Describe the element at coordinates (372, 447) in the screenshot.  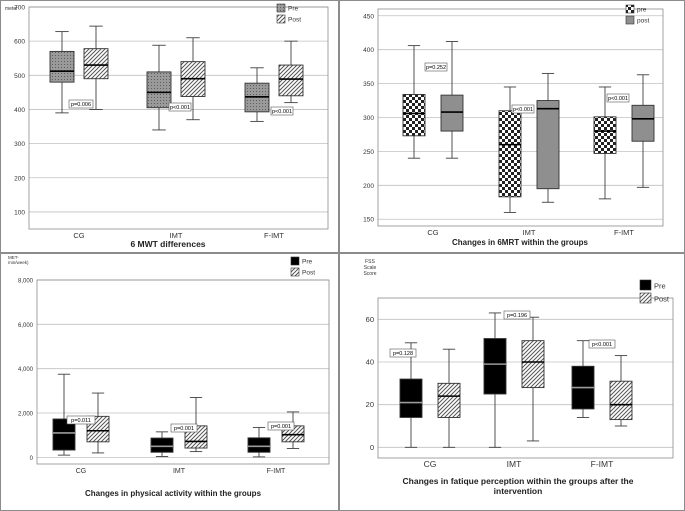
I see `y-tick-label: 0` at that location.